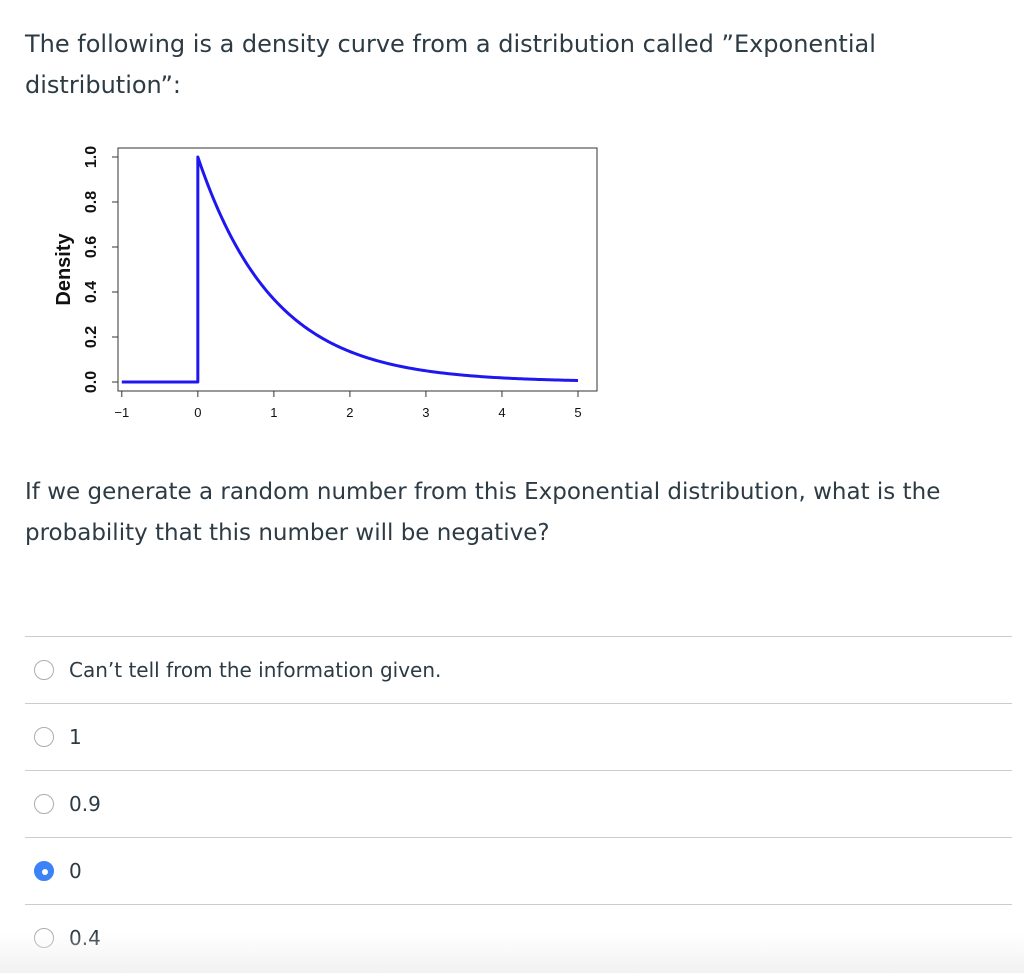 The image size is (1024, 973). I want to click on x-tick-label: 0, so click(197, 412).